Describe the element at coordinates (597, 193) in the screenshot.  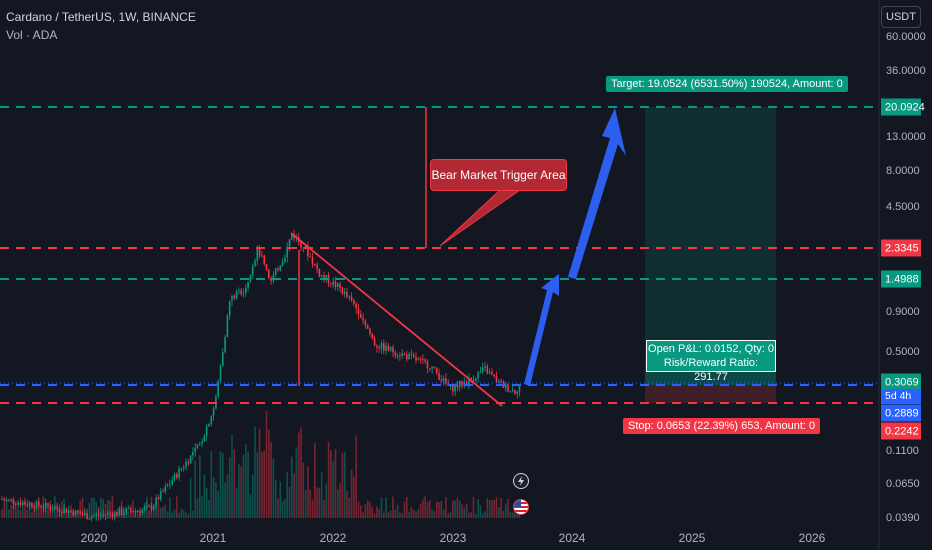
I see `arrow-up-large` at that location.